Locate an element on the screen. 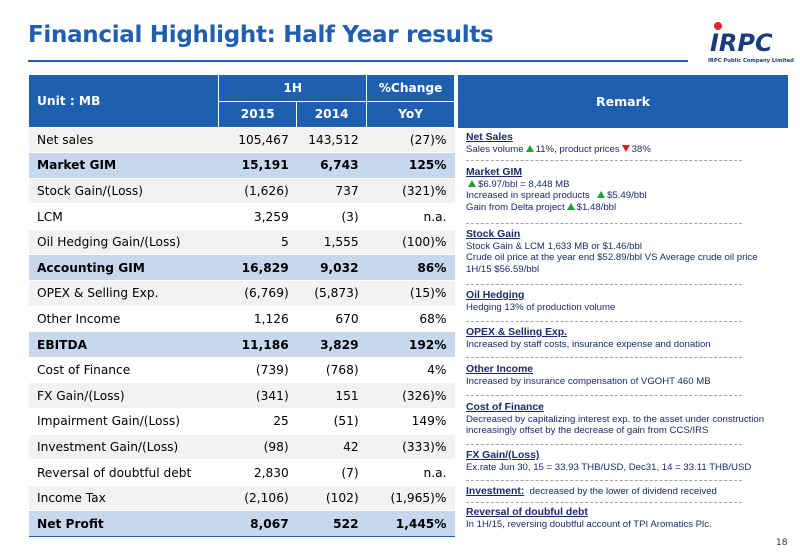 The height and width of the screenshot is (554, 800). table-row: Market GIM 15,191 6,743 125% is located at coordinates (242, 165).